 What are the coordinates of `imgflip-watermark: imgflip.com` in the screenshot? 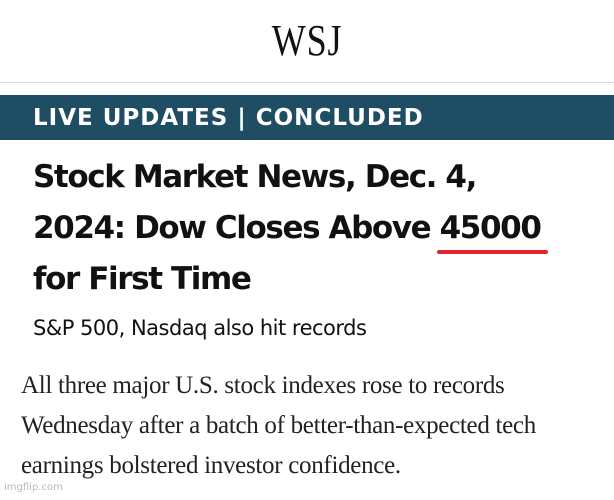 It's located at (33, 487).